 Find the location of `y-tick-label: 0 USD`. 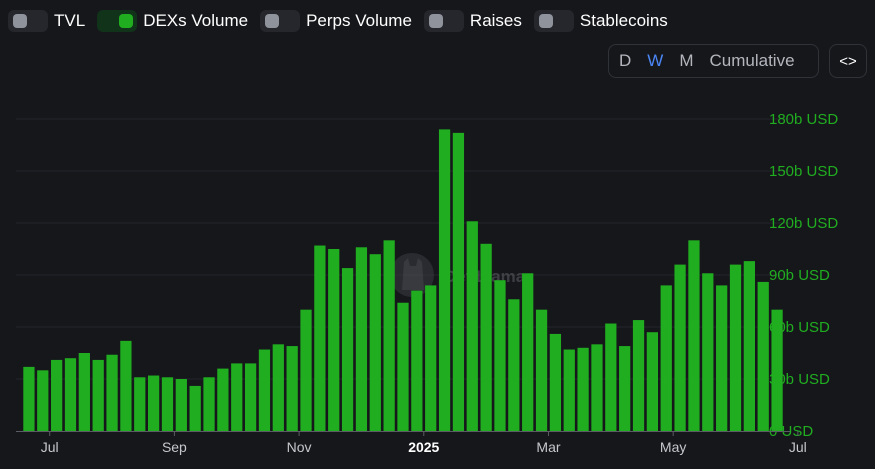

y-tick-label: 0 USD is located at coordinates (791, 431).